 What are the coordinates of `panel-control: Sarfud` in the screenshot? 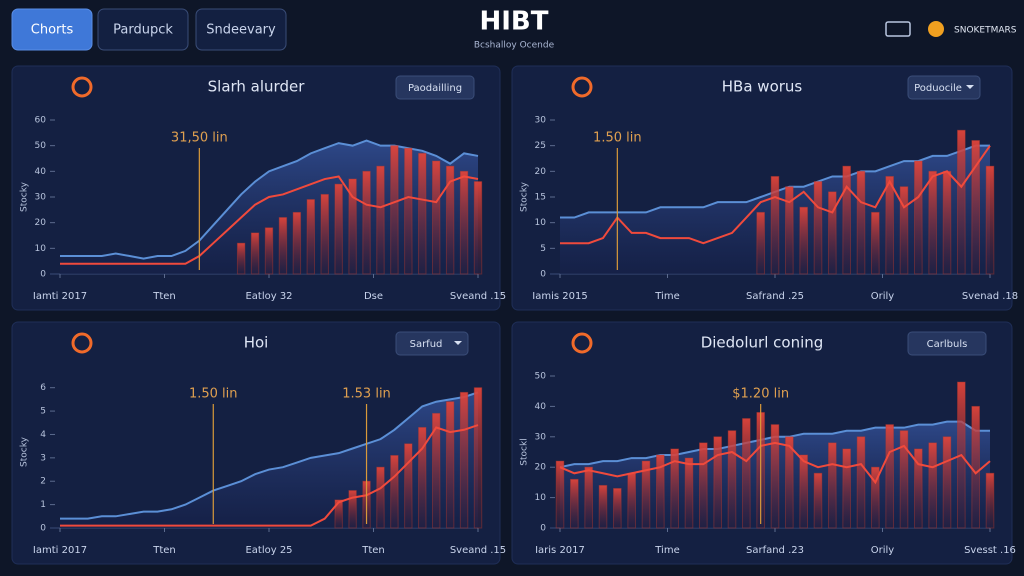 It's located at (432, 343).